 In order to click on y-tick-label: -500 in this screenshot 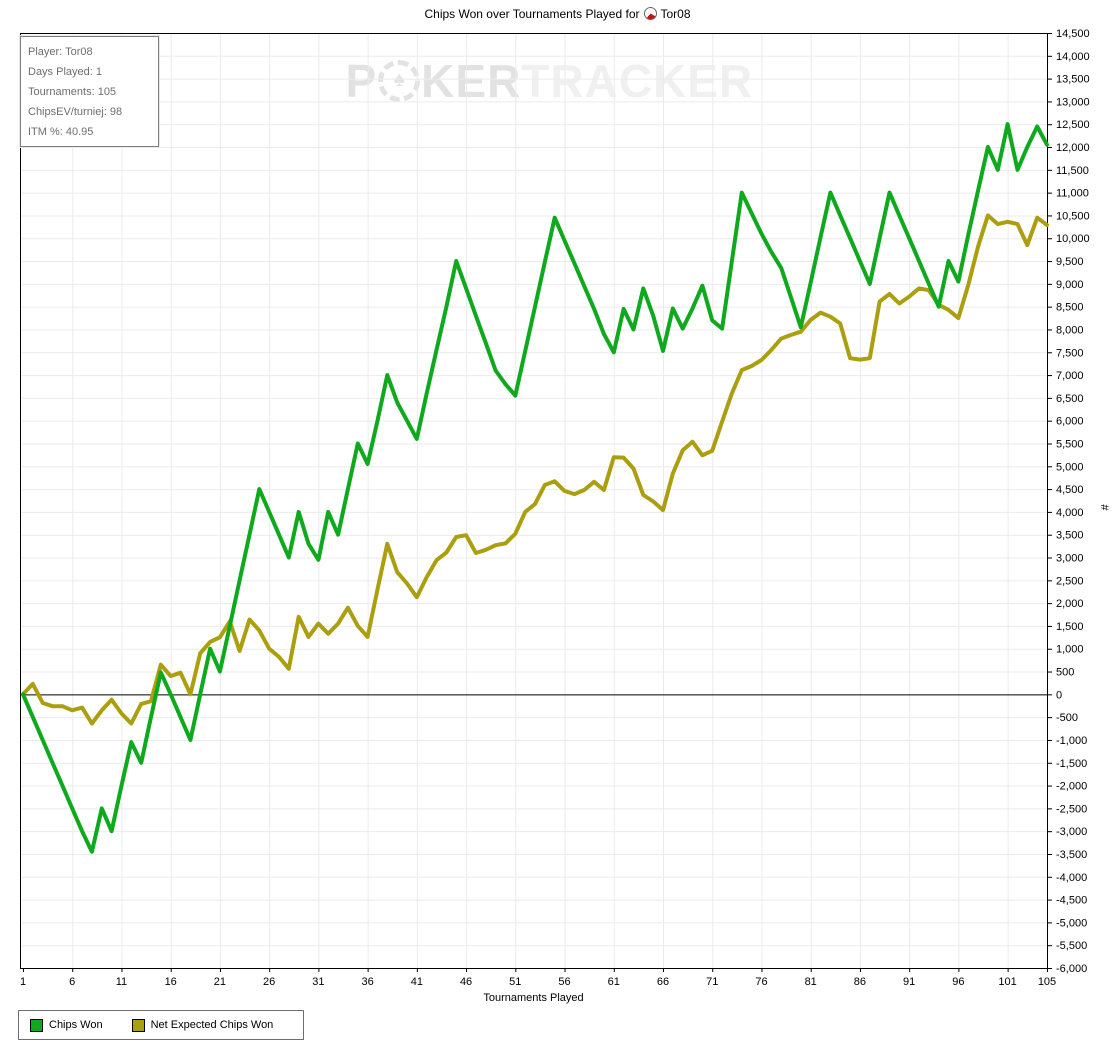, I will do `click(1067, 718)`.